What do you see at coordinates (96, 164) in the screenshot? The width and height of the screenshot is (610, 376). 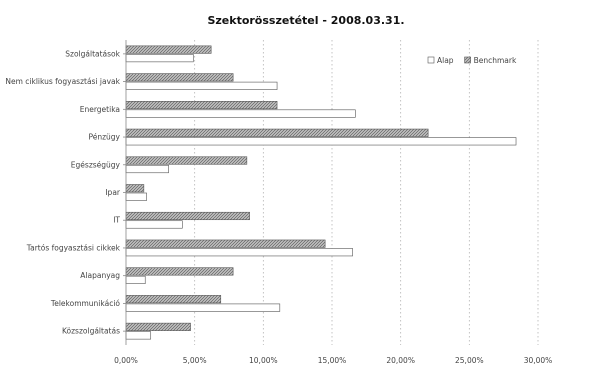 I see `category-label: Egészségügy` at bounding box center [96, 164].